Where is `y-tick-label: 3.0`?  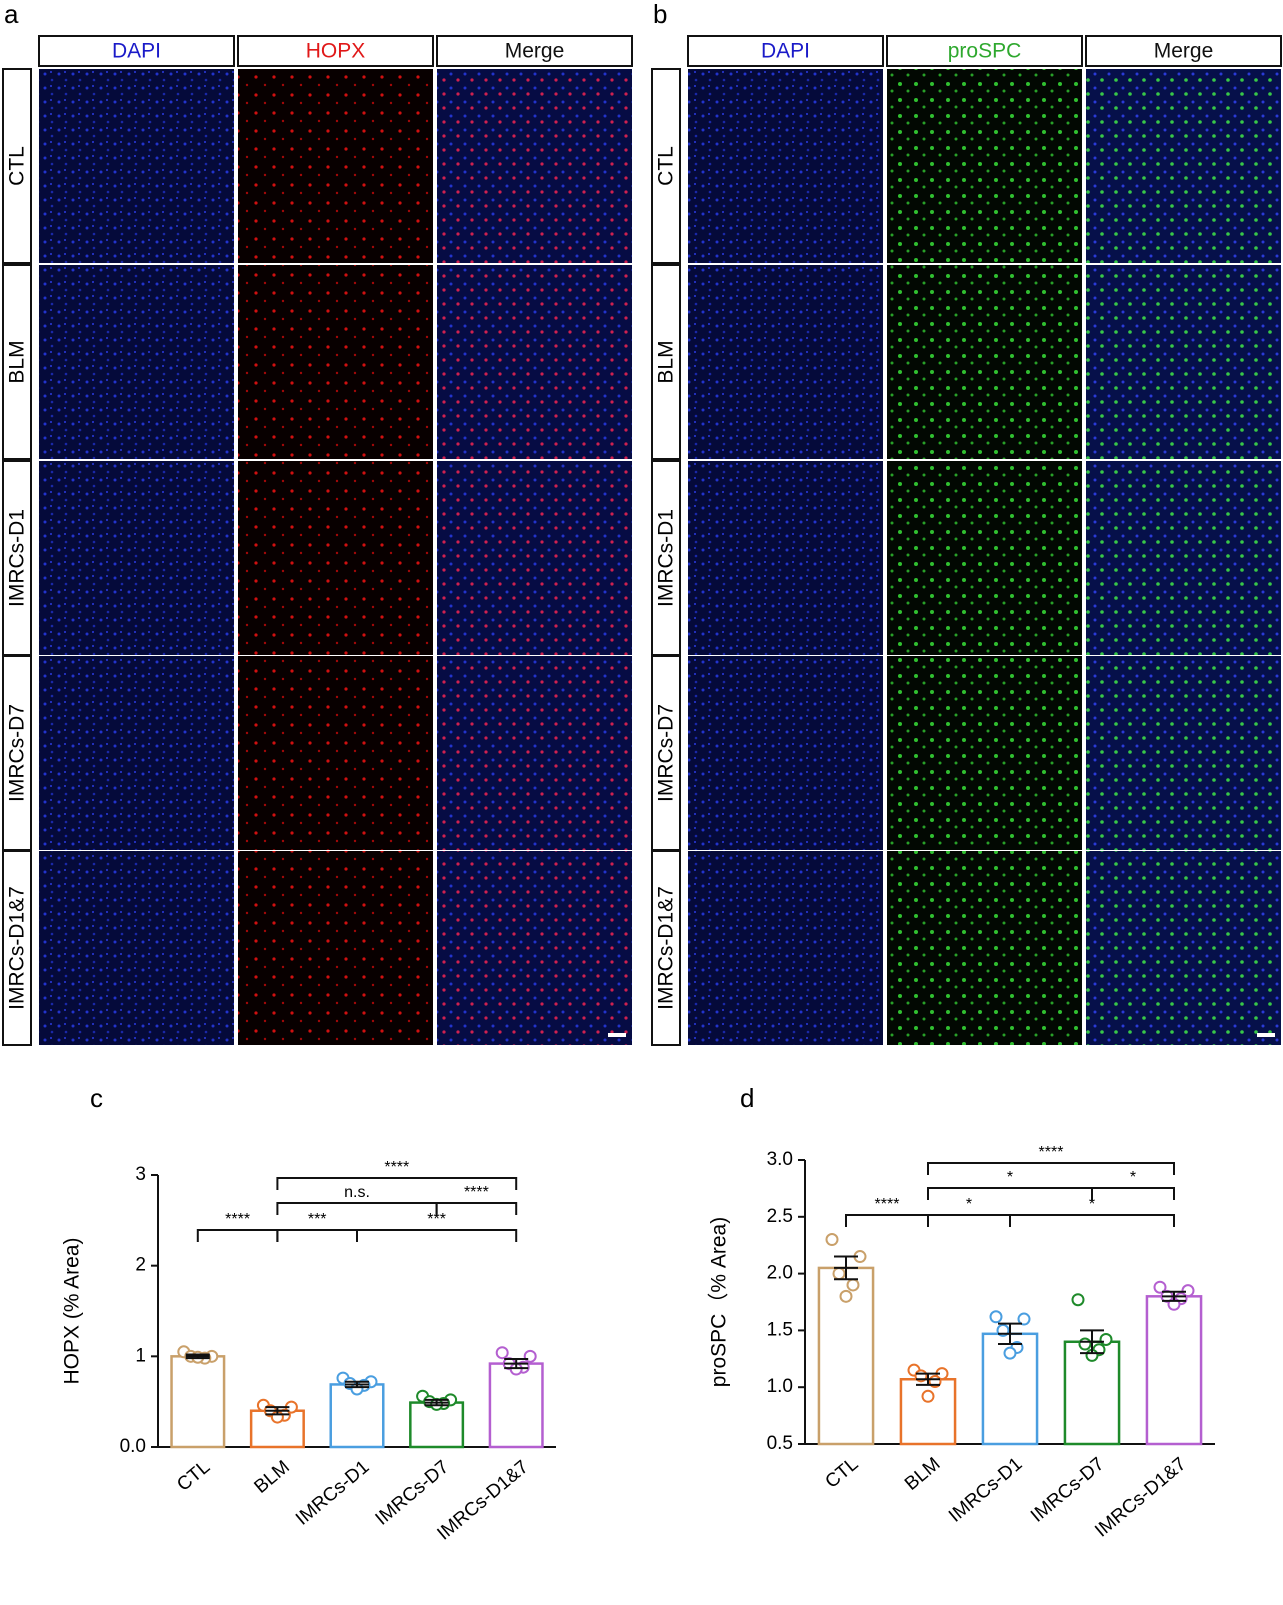 y-tick-label: 3.0 is located at coordinates (780, 1159).